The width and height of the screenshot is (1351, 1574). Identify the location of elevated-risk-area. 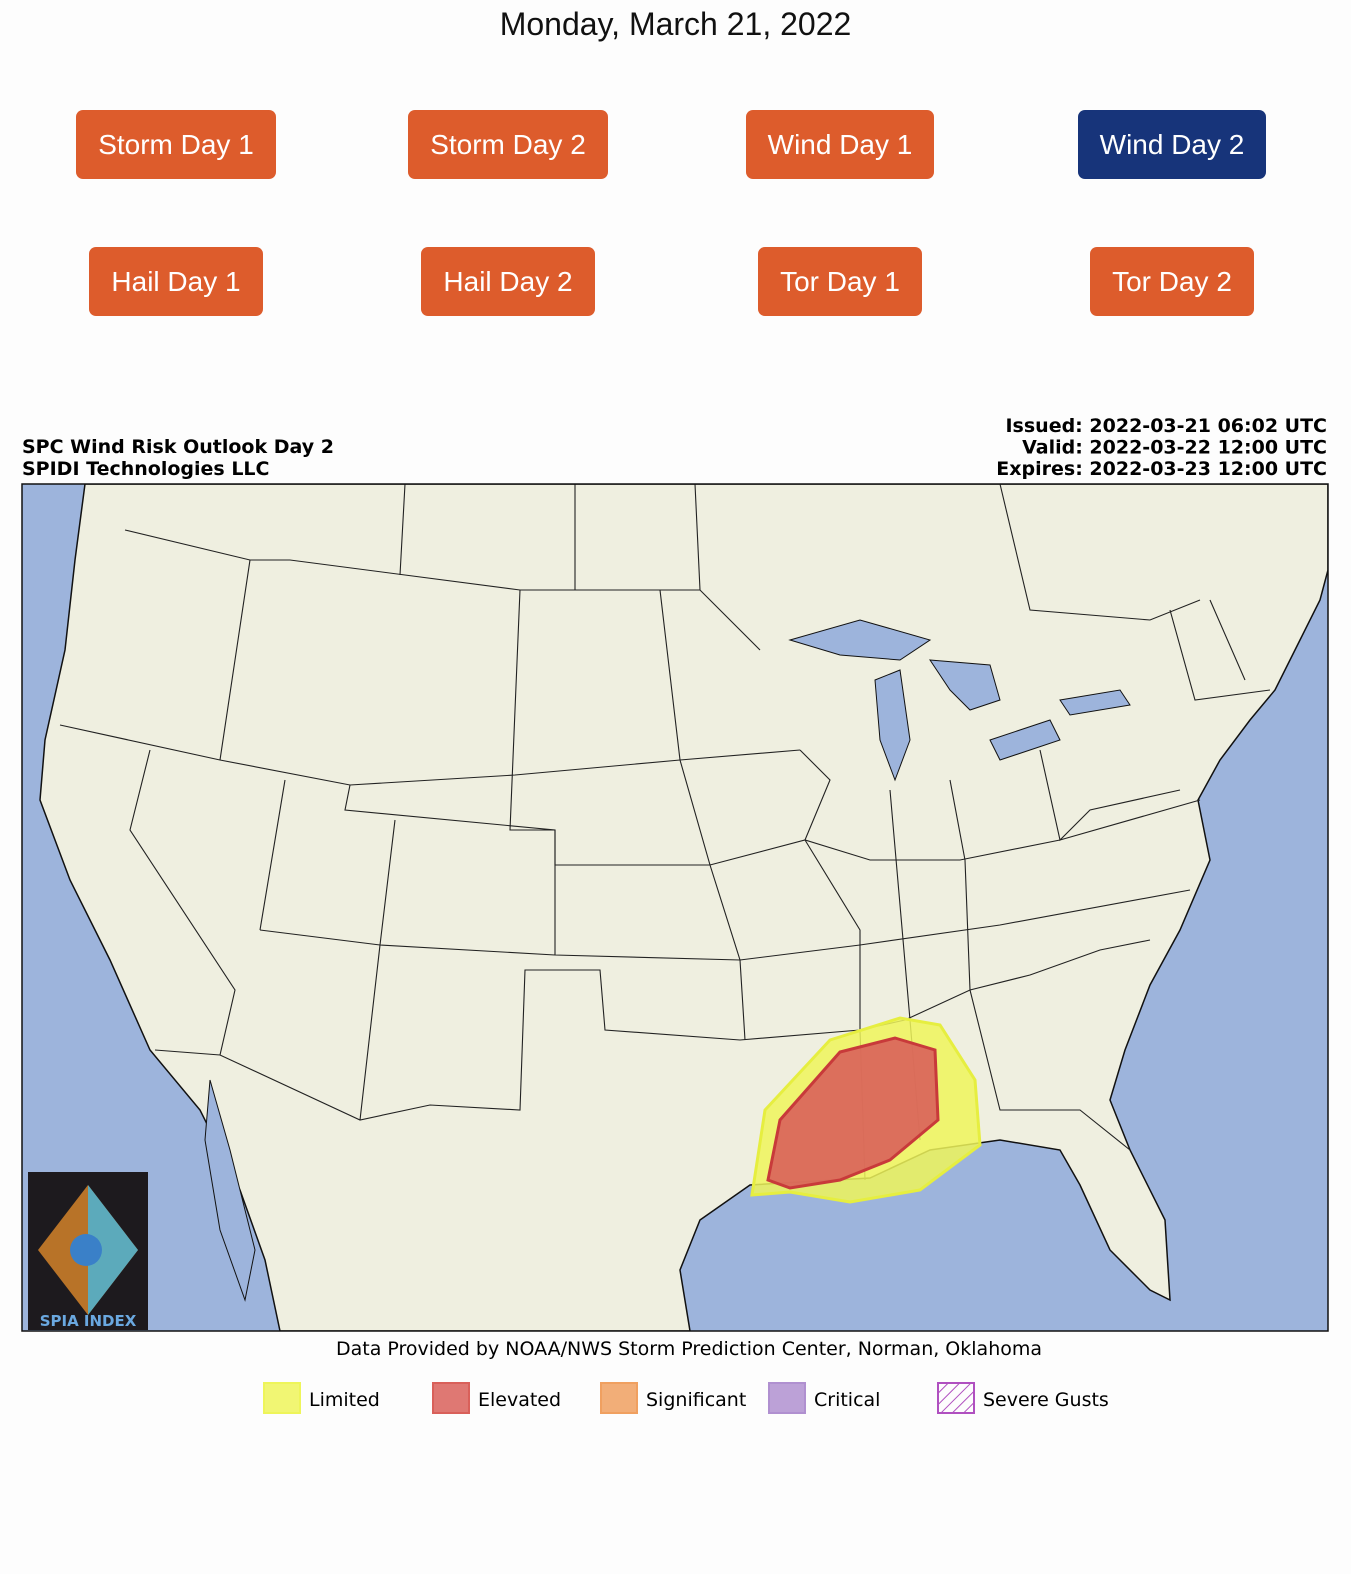
(853, 1113).